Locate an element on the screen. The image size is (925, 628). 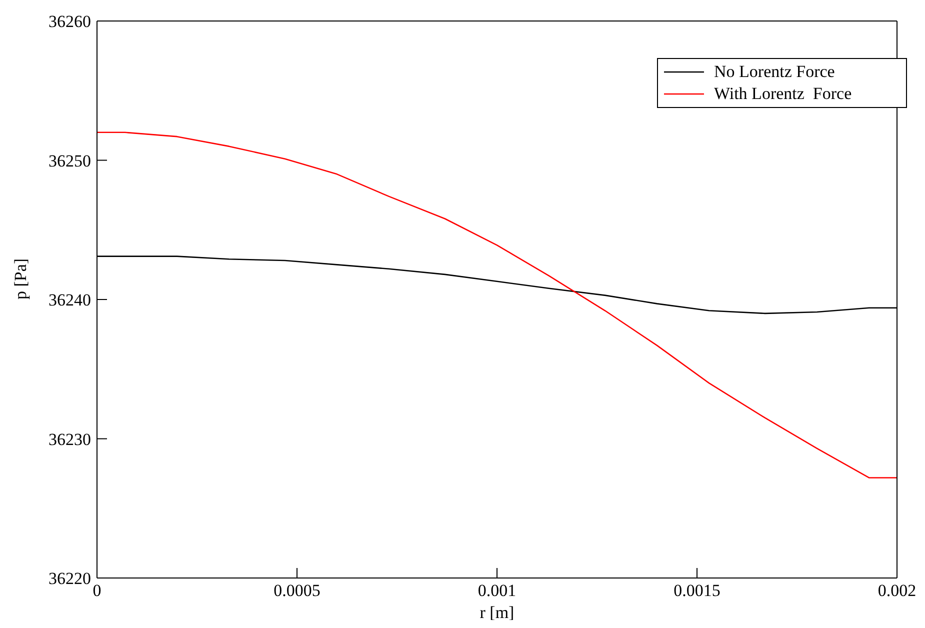
y-tick-label: 36250 is located at coordinates (69, 160).